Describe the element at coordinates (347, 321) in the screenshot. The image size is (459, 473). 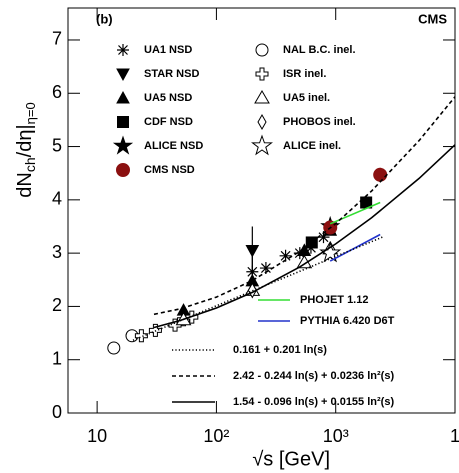
I see `legend-label: PYTHIA 6.420 D6T` at that location.